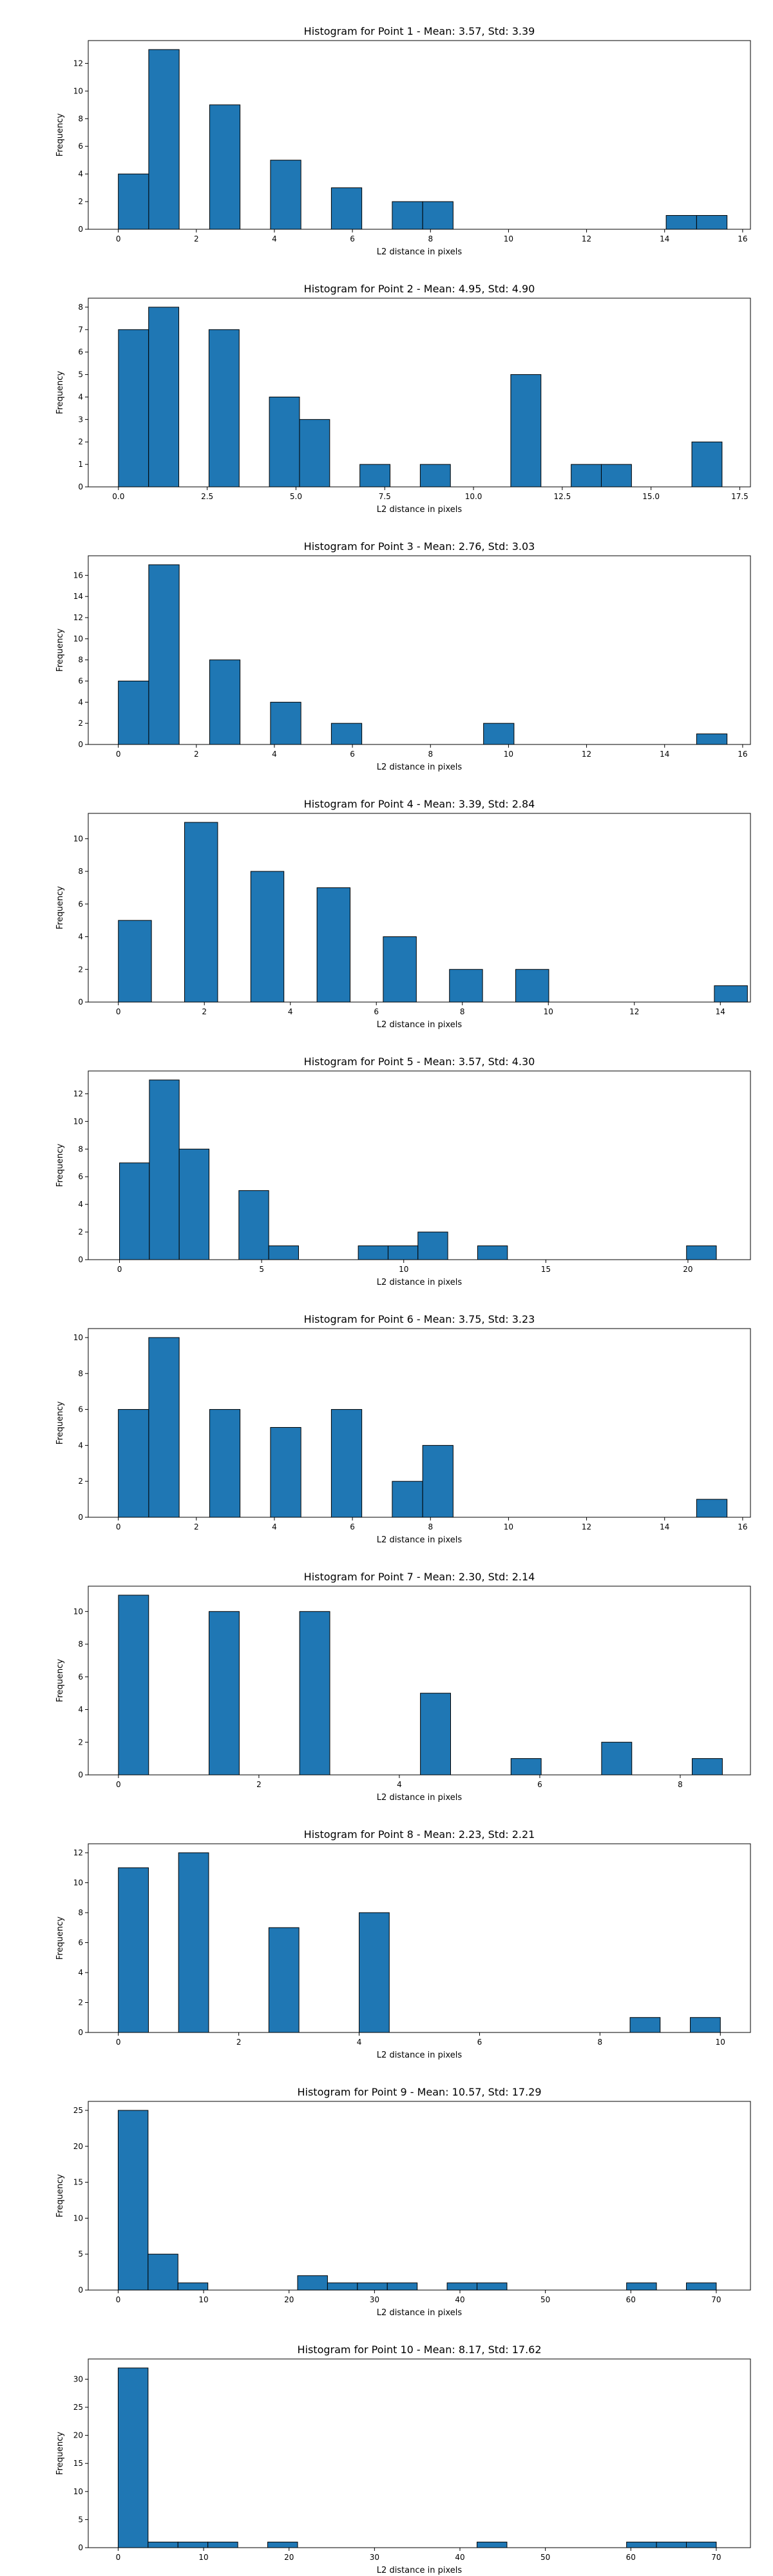 The height and width of the screenshot is (2576, 773). Describe the element at coordinates (207, 496) in the screenshot. I see `x-tick-label: 2.5` at that location.